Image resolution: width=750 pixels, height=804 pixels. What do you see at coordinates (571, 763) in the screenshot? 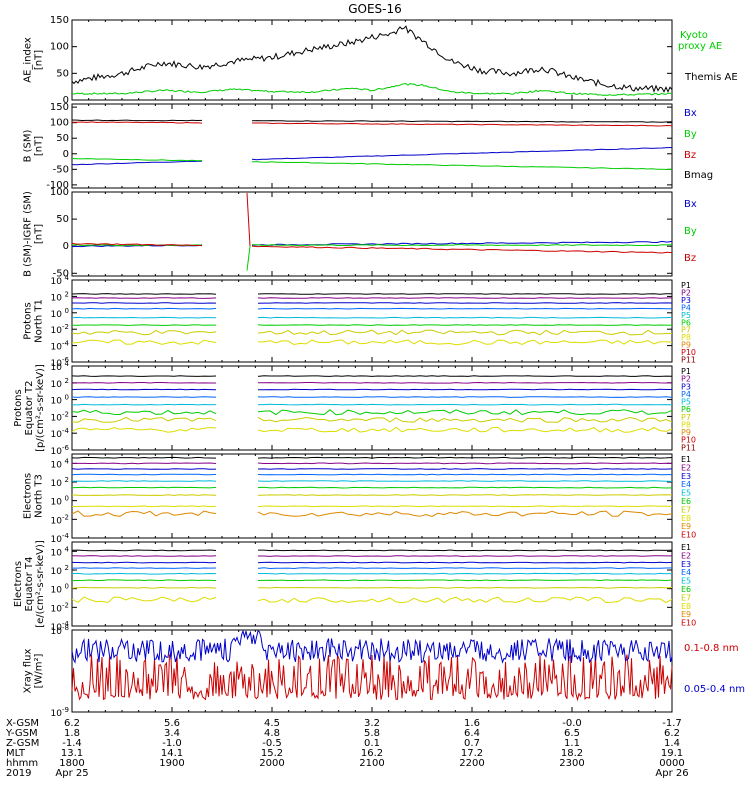
I see `x-row-value: 2300` at bounding box center [571, 763].